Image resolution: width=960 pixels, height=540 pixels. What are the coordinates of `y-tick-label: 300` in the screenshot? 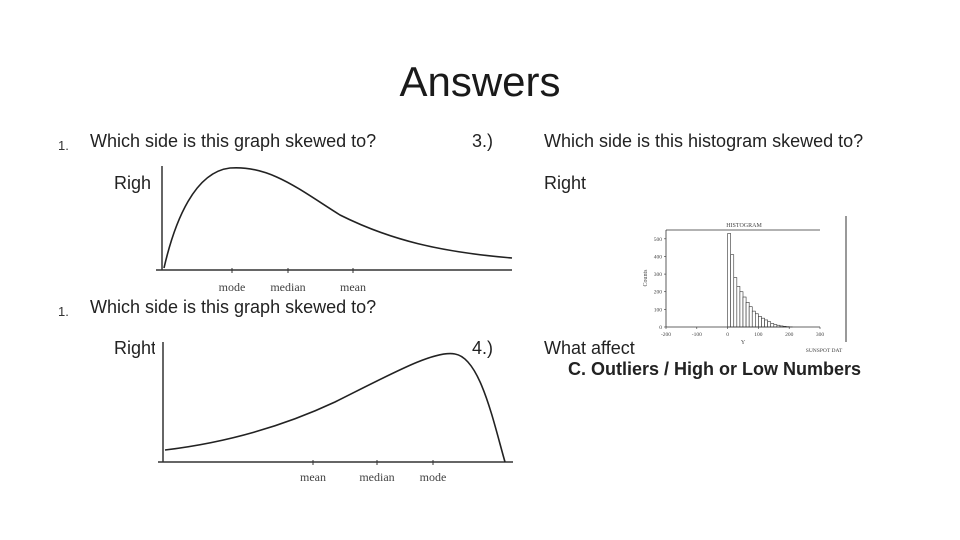 It's located at (658, 275).